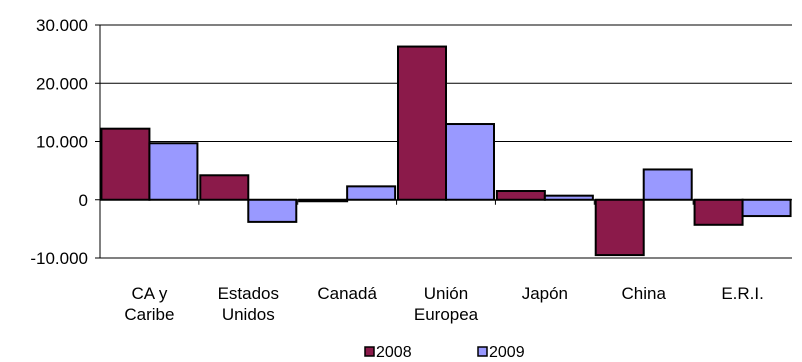 The height and width of the screenshot is (362, 802). Describe the element at coordinates (248, 293) in the screenshot. I see `category-label-line: Estados` at that location.